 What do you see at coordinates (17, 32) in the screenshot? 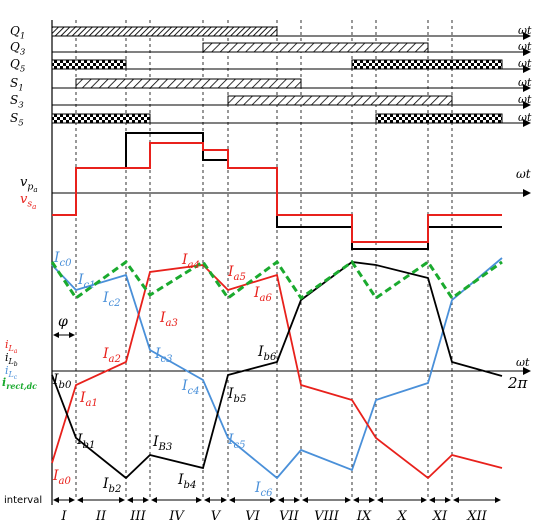
I see `switch-label: Q1` at bounding box center [17, 32].